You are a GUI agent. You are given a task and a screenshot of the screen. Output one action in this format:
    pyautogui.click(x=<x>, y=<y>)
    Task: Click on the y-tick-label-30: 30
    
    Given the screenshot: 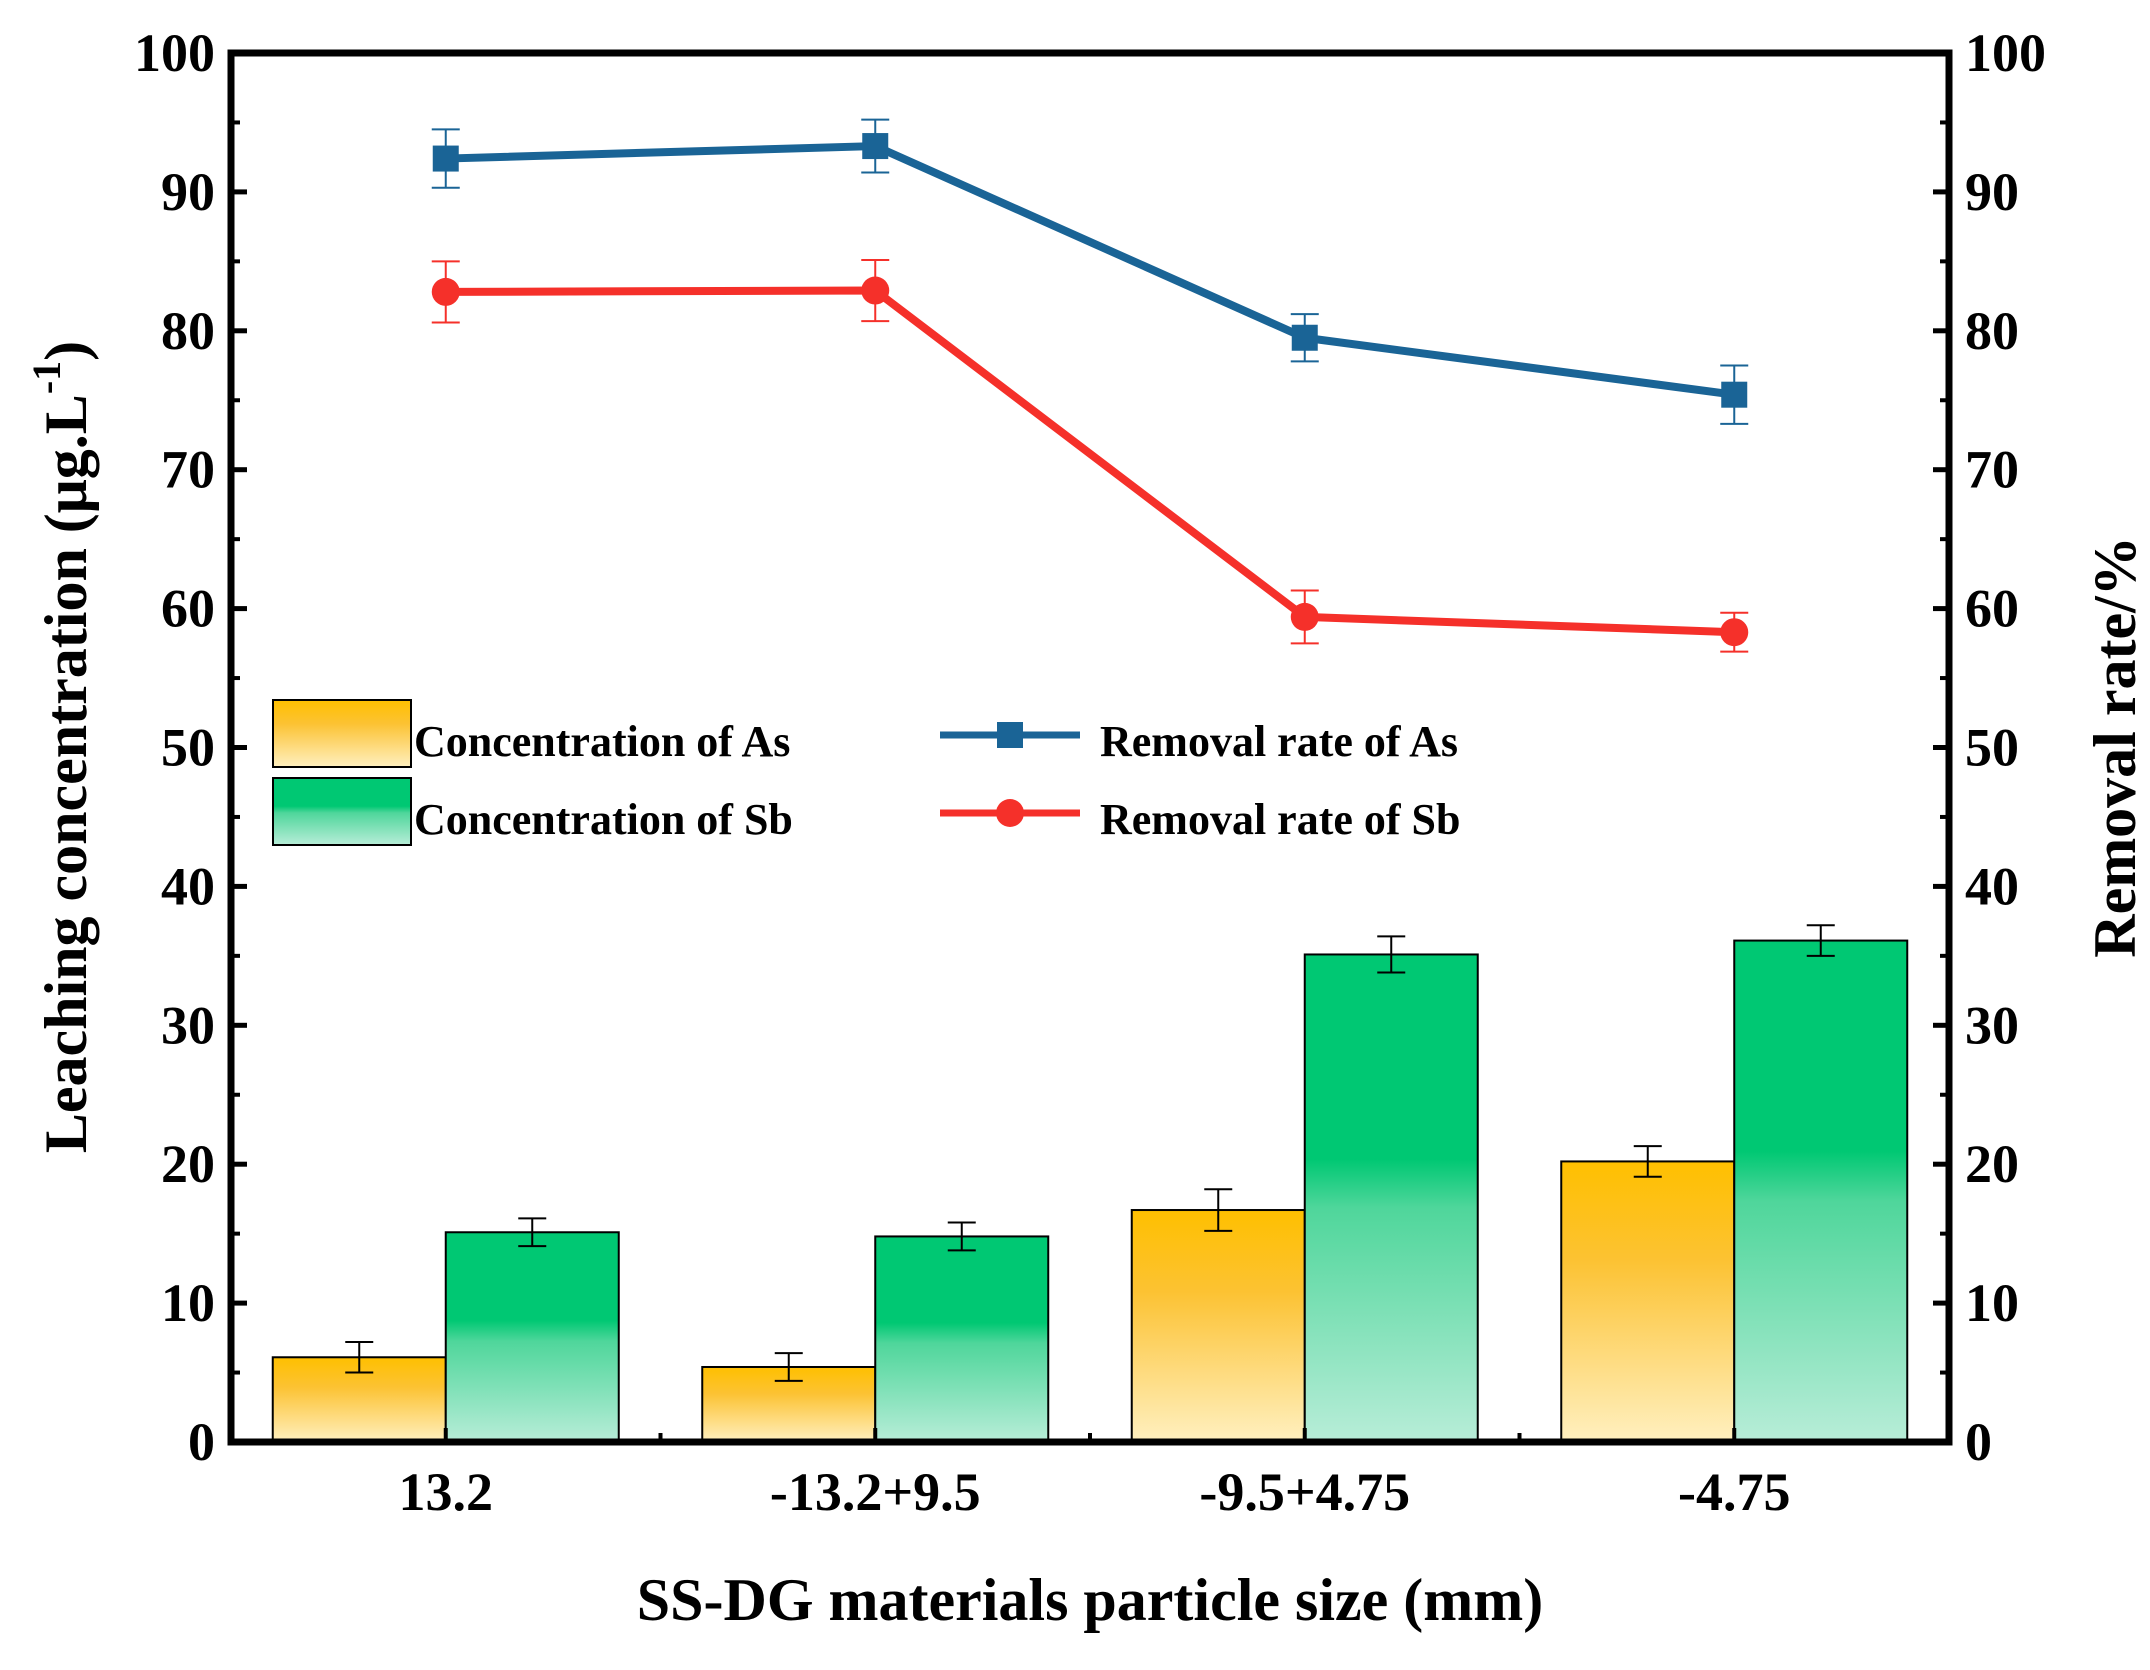 What is the action you would take?
    pyautogui.click(x=188, y=1025)
    